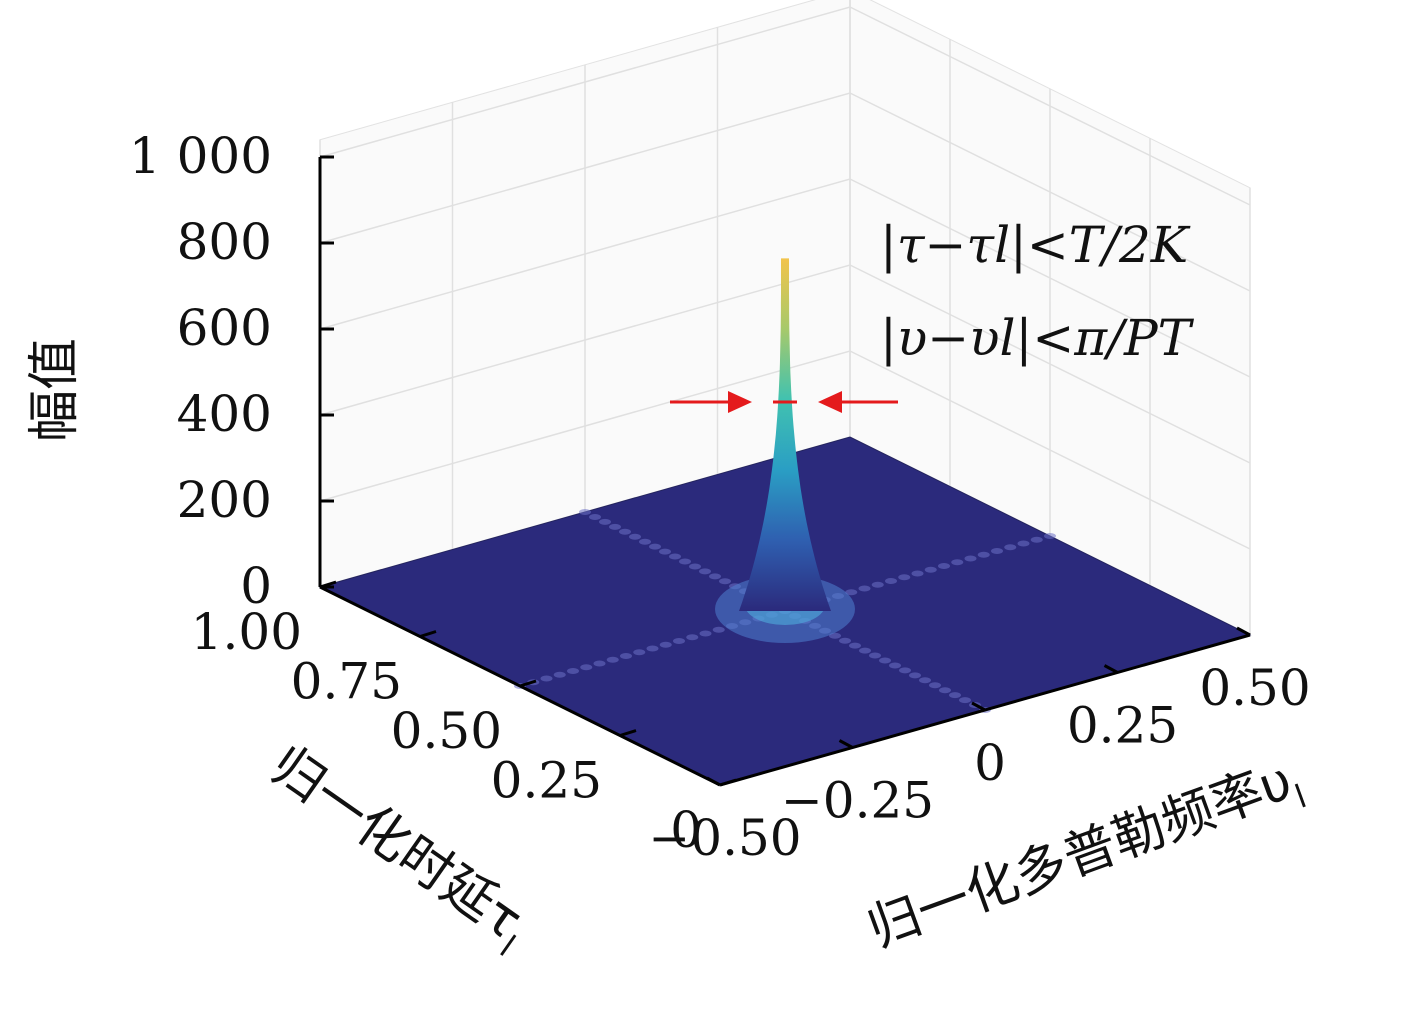  I want to click on width-markers, so click(784, 402).